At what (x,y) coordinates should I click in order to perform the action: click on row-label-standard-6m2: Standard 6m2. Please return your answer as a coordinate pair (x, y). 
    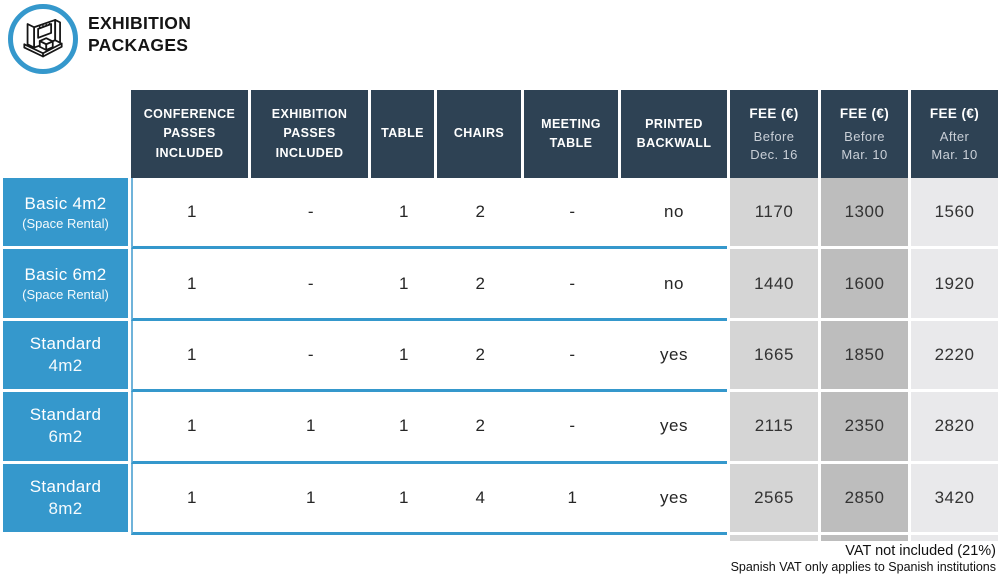
    Looking at the image, I should click on (65, 428).